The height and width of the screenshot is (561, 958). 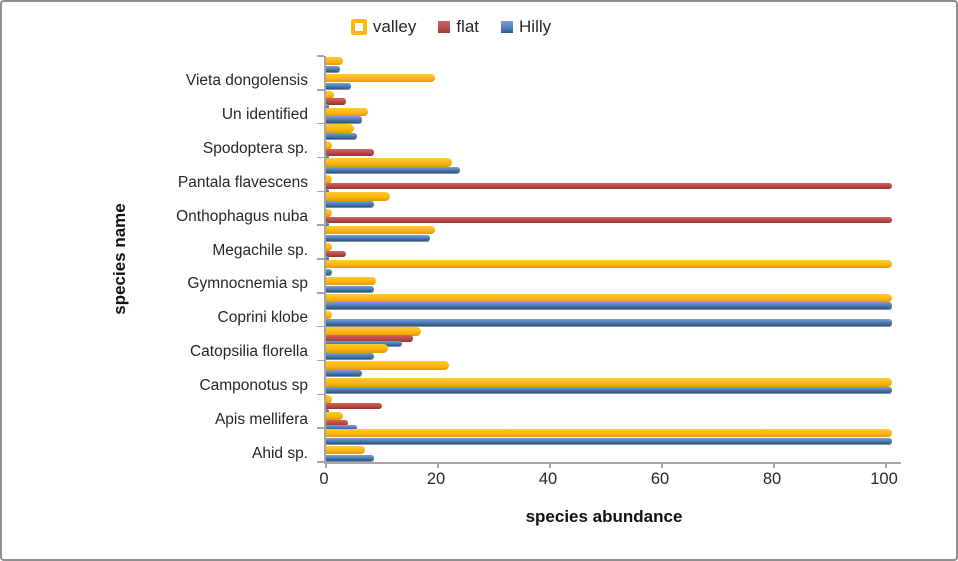 I want to click on flat-swatch-icon, so click(x=444, y=27).